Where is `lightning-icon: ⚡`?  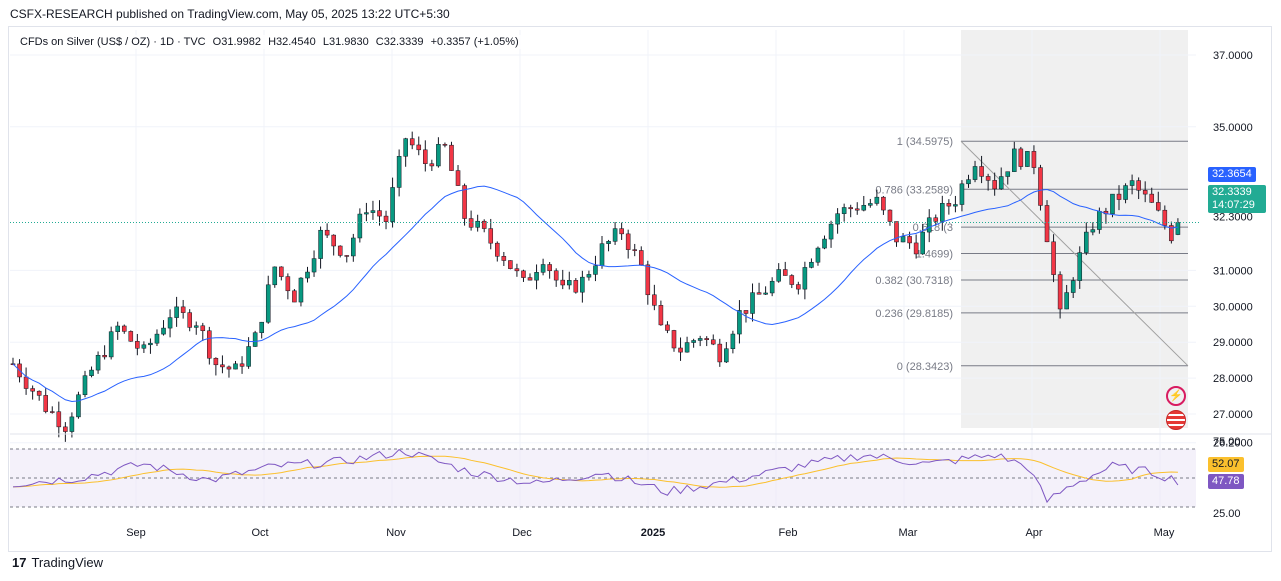
lightning-icon: ⚡ is located at coordinates (1176, 396).